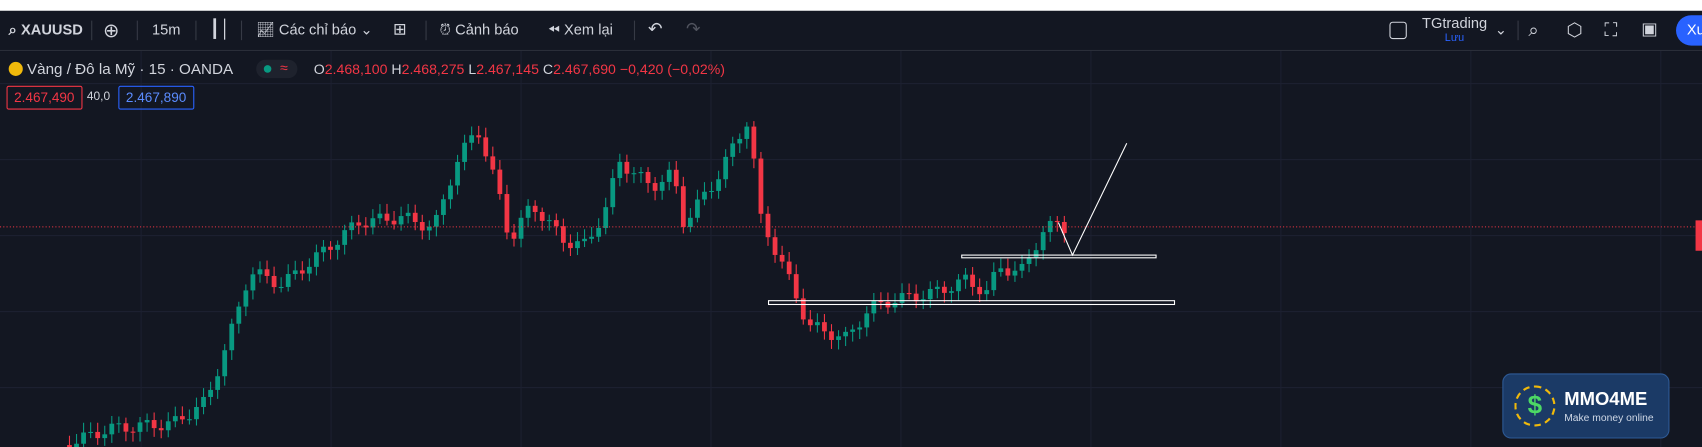 This screenshot has width=1702, height=447. Describe the element at coordinates (220, 30) in the screenshot. I see `chart-type: ┃│` at that location.